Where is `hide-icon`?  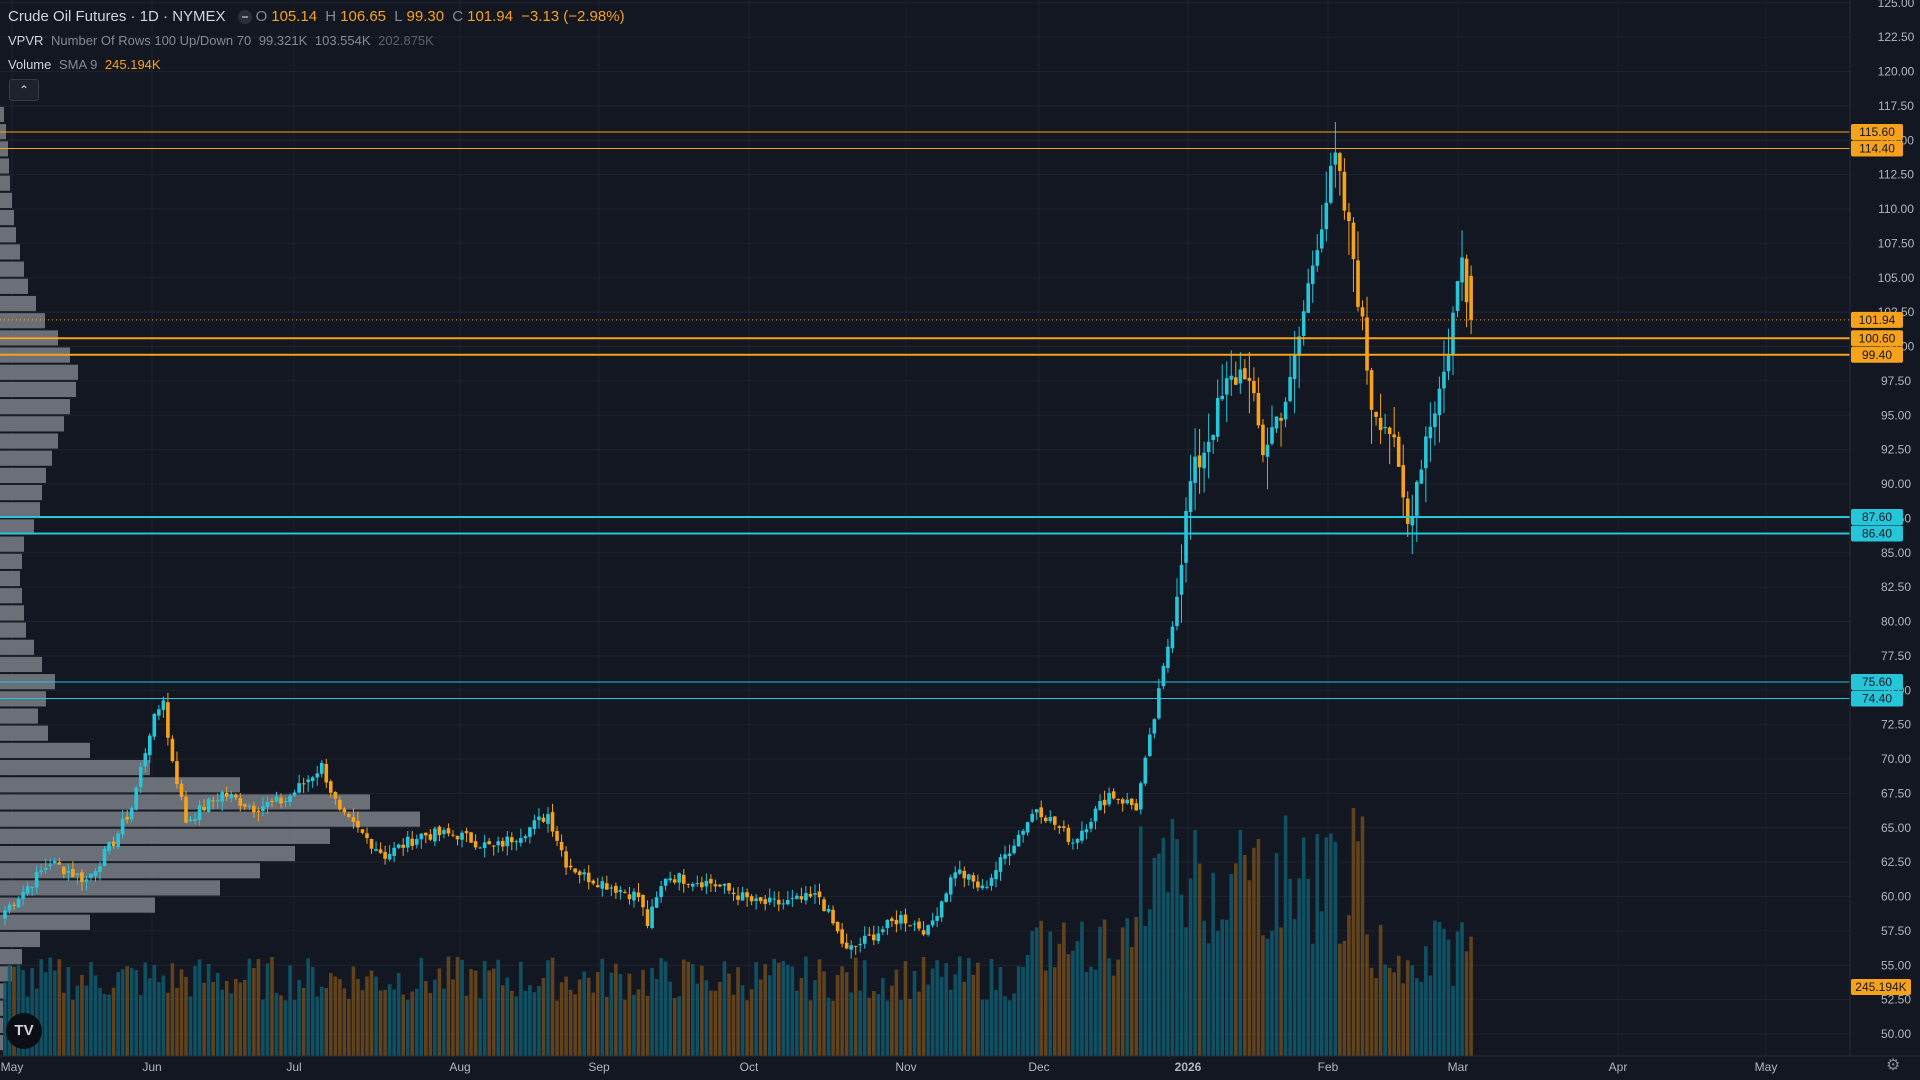
hide-icon is located at coordinates (244, 17).